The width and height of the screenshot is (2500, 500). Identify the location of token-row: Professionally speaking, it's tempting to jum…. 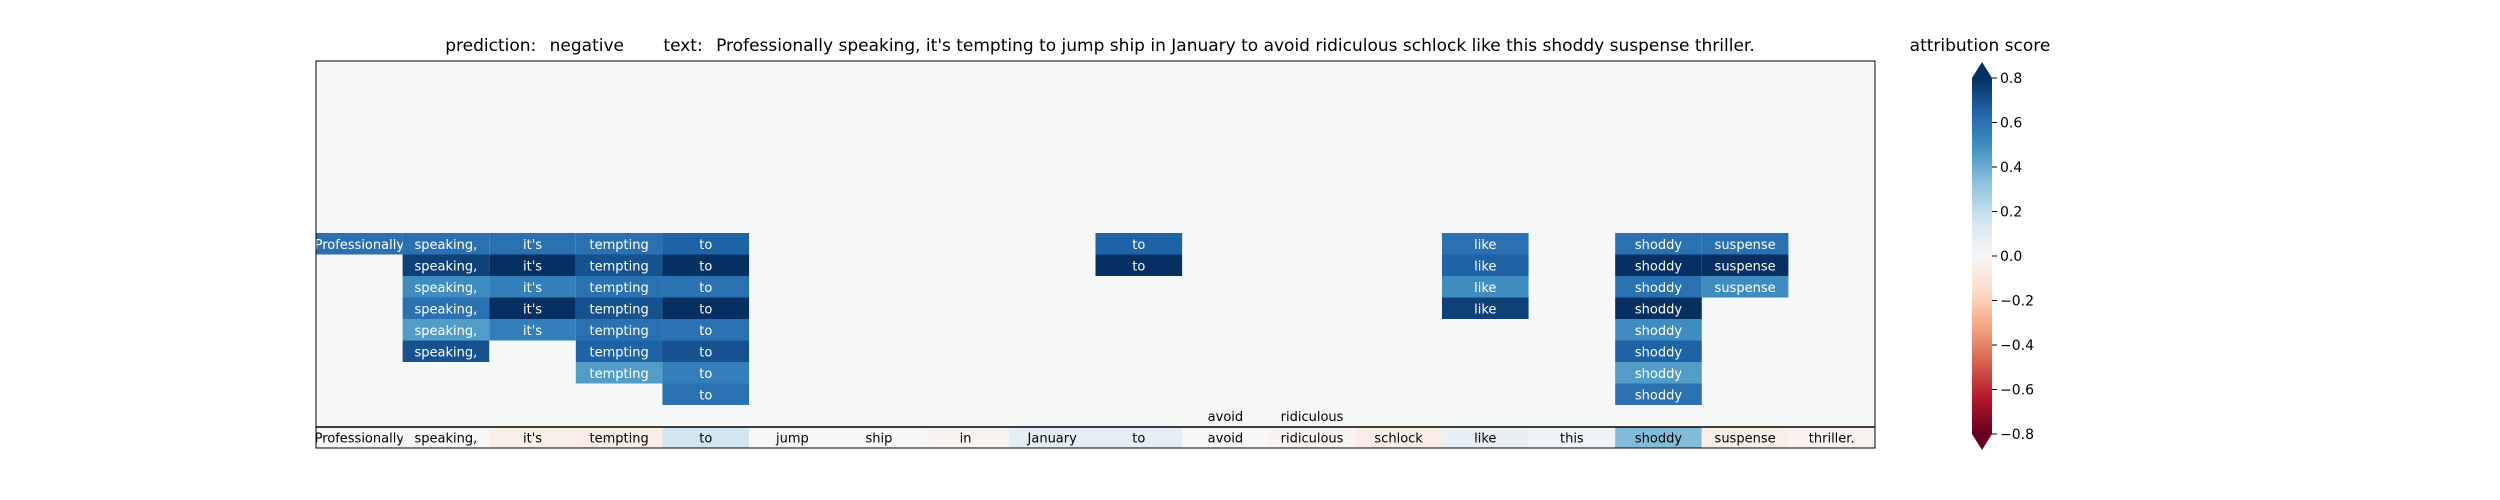
(1095, 437).